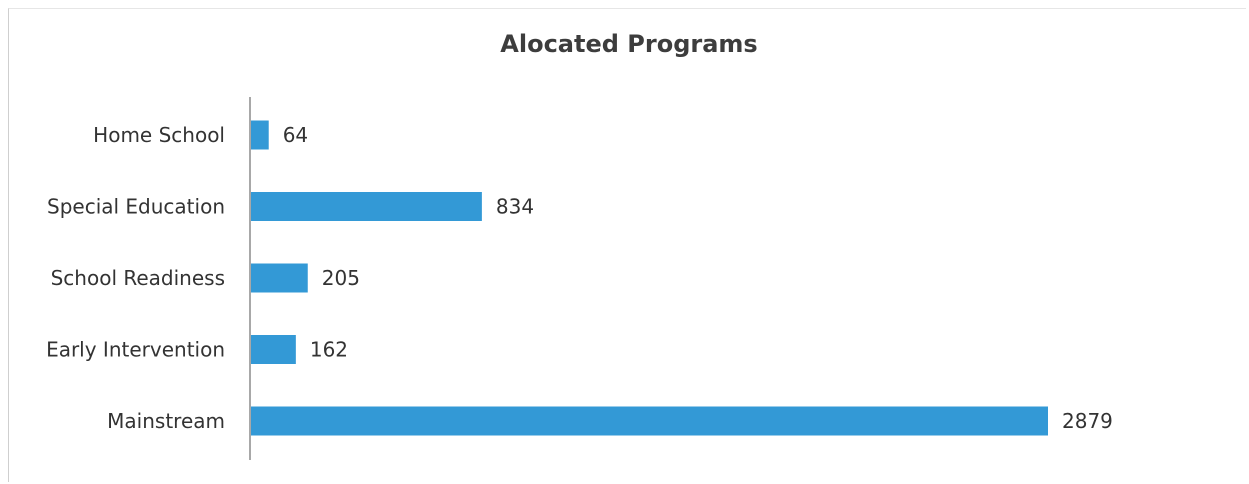 The height and width of the screenshot is (484, 1249). Describe the element at coordinates (649, 421) in the screenshot. I see `bar-mainstream` at that location.